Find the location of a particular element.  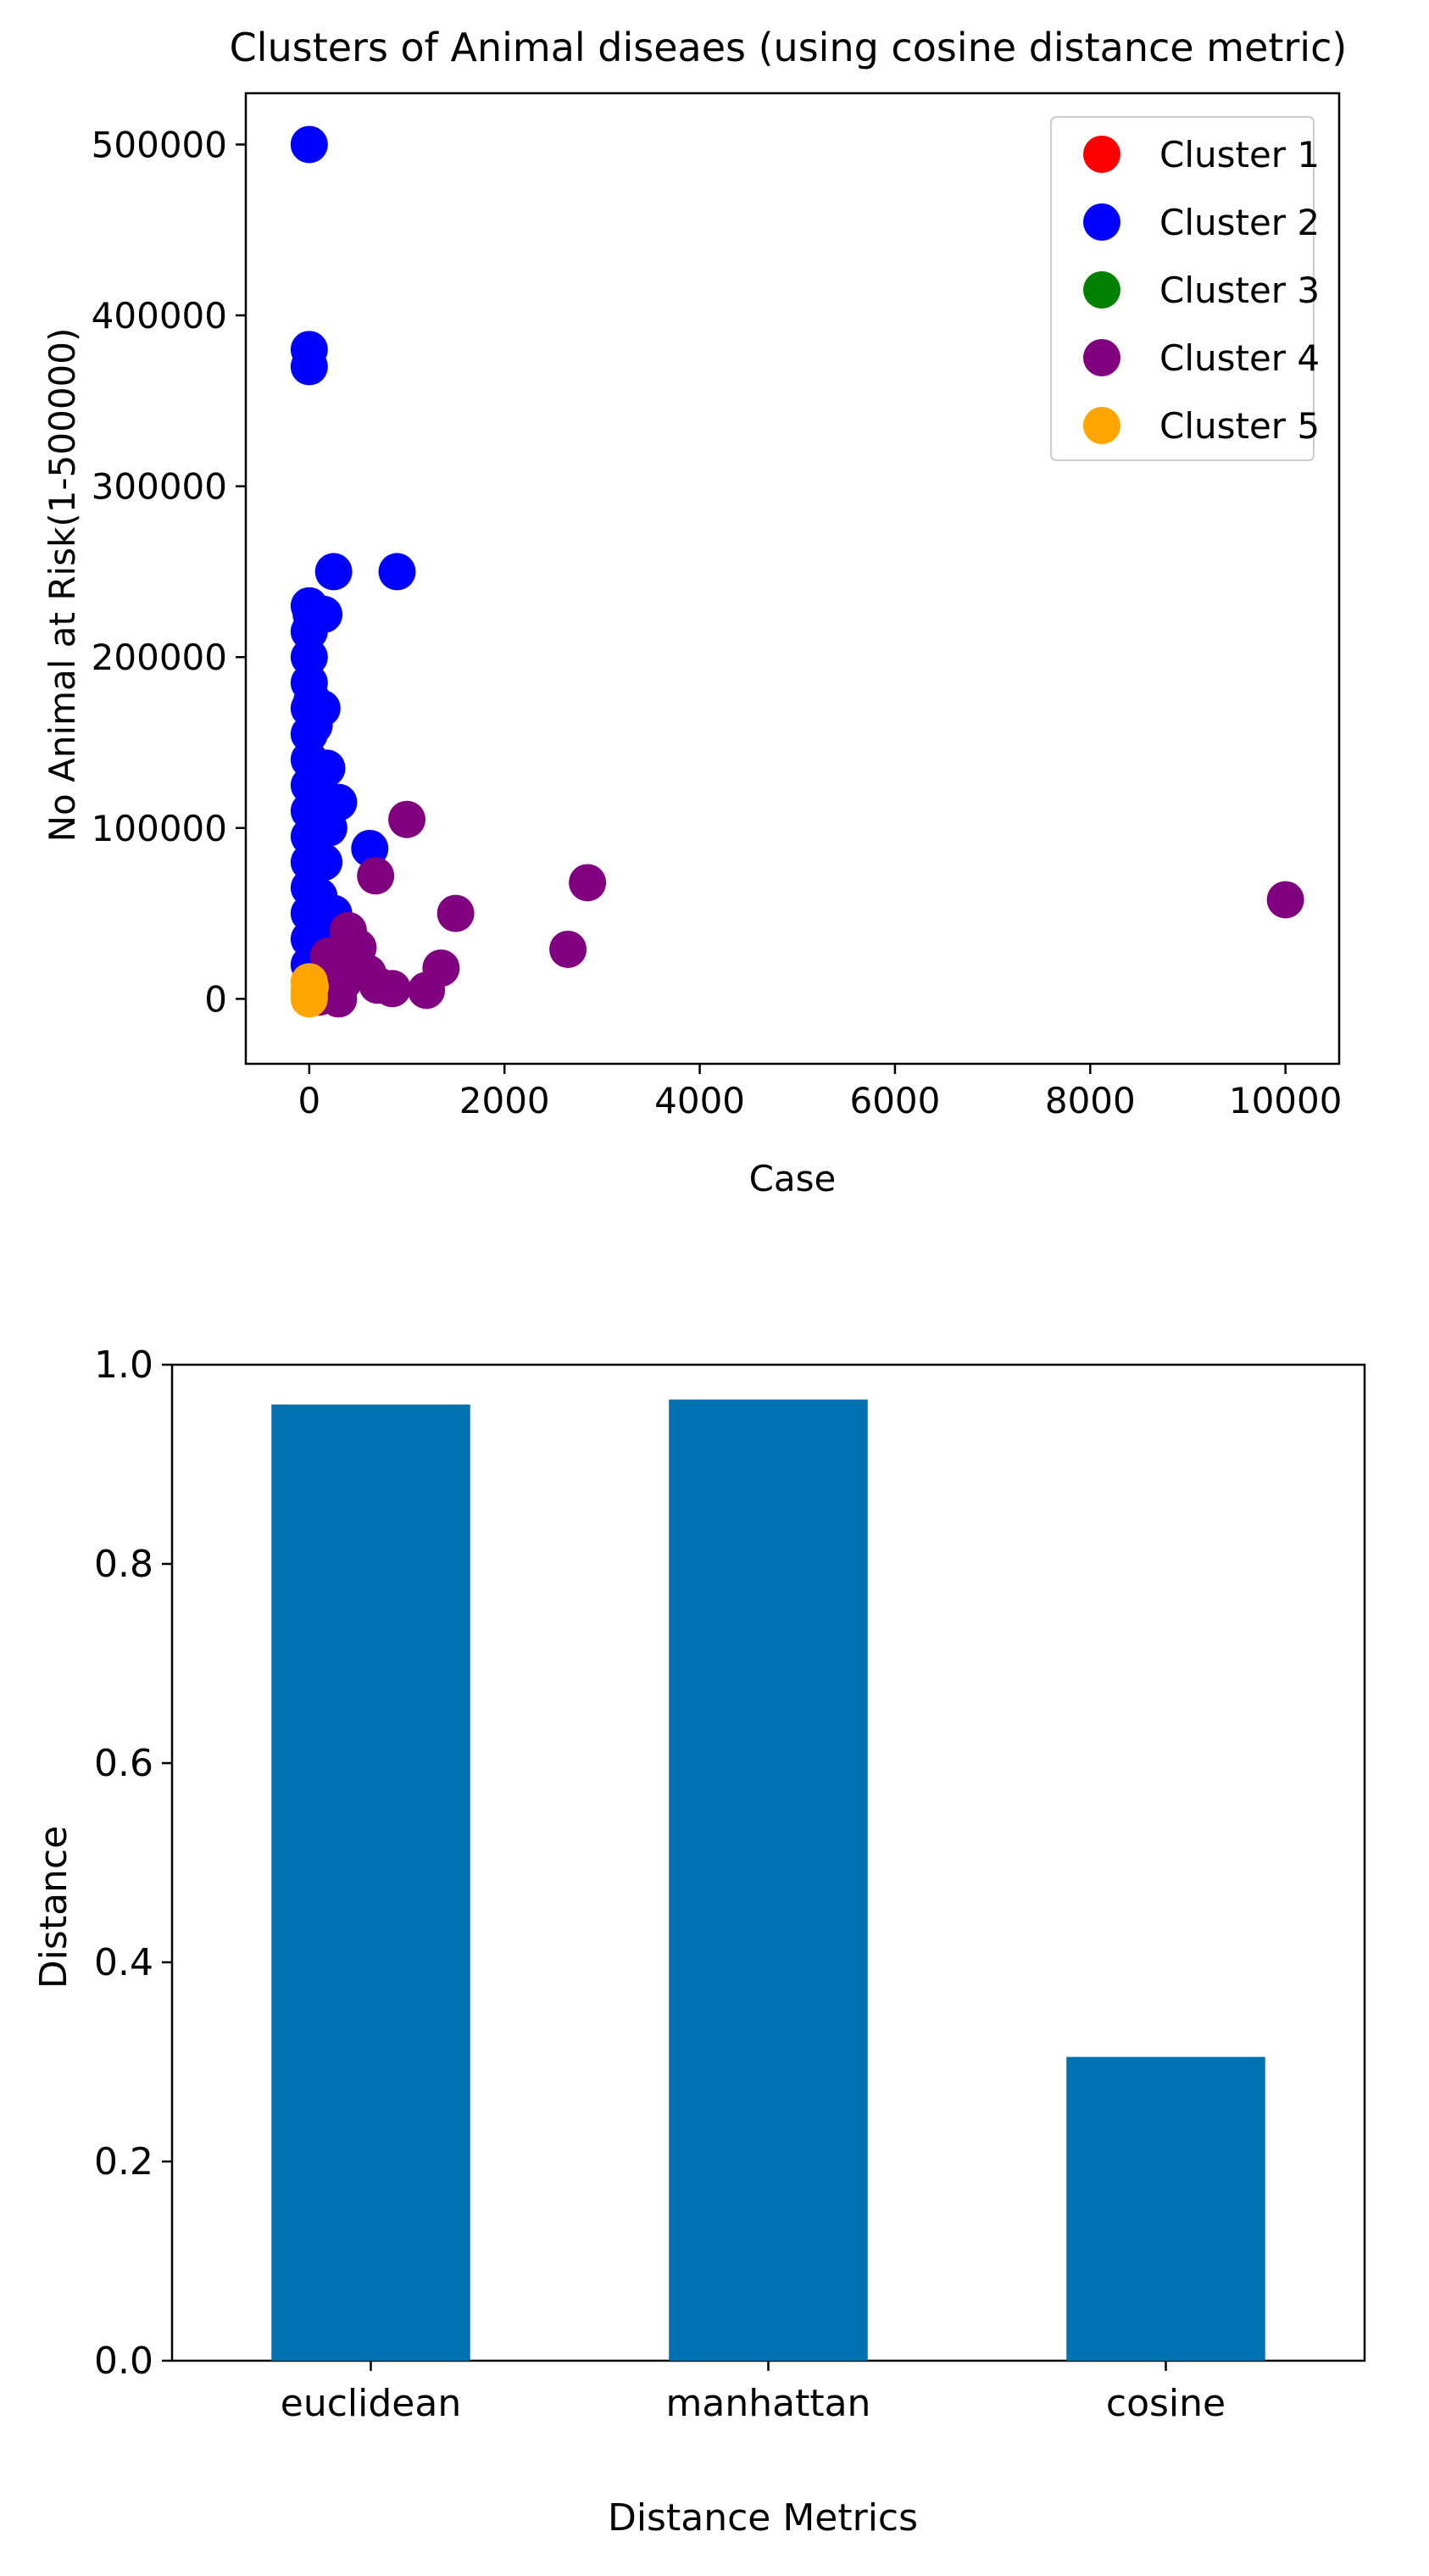

bar-x-ticks: euclidean manhattan cosine is located at coordinates (753, 2393).